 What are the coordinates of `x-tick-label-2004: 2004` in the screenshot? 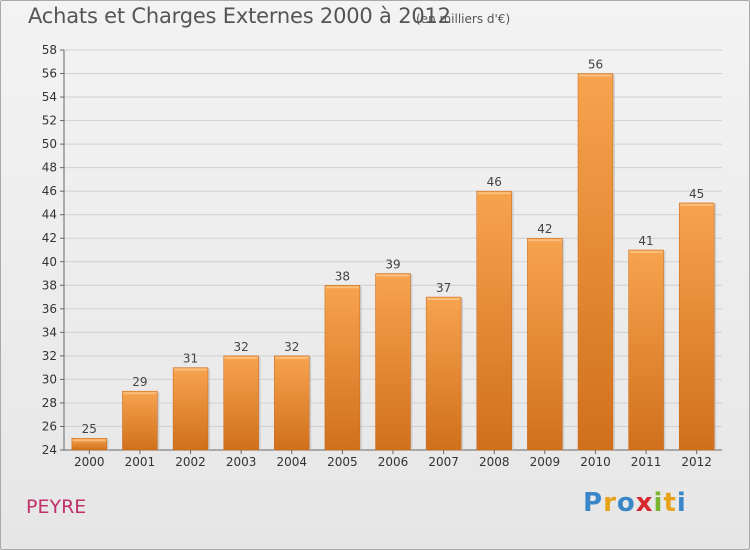 It's located at (291, 462).